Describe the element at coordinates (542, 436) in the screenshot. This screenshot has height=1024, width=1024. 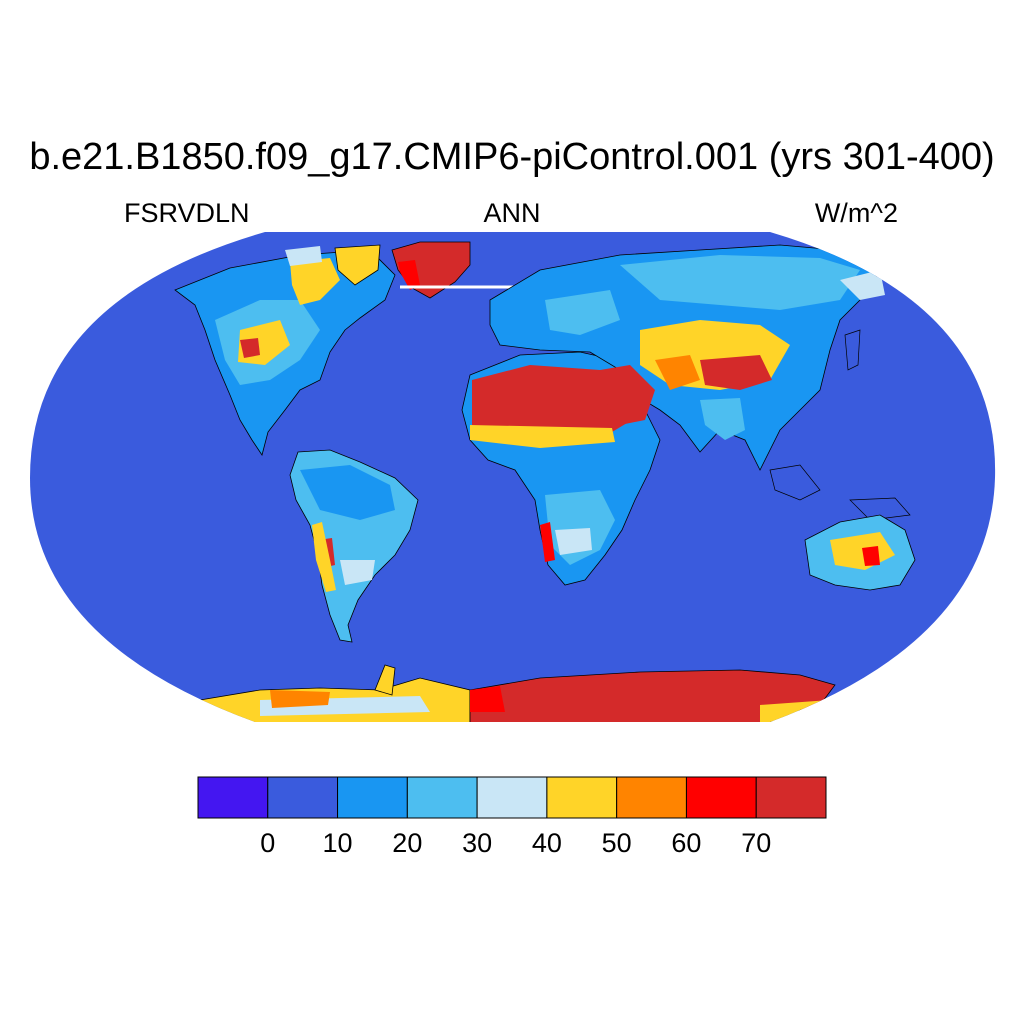
I see `sahara-yellow` at that location.